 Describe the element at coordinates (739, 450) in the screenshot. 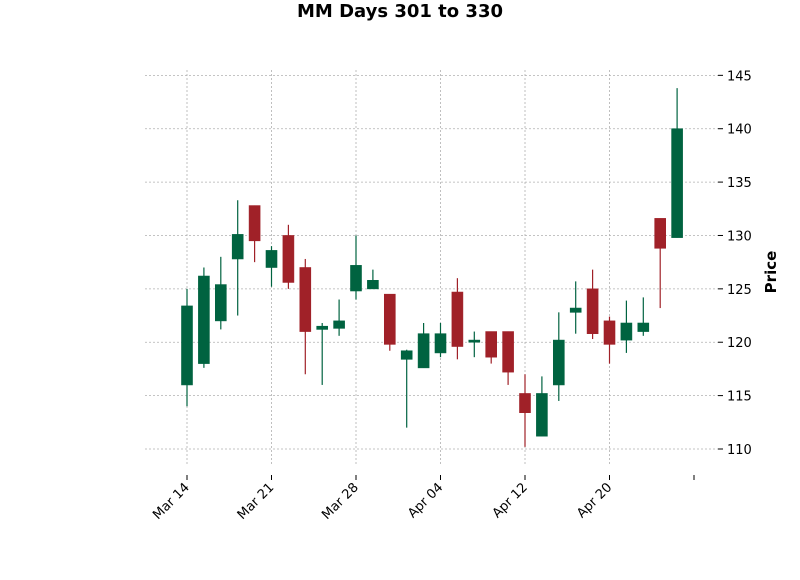

I see `y-tick-label: 110` at that location.